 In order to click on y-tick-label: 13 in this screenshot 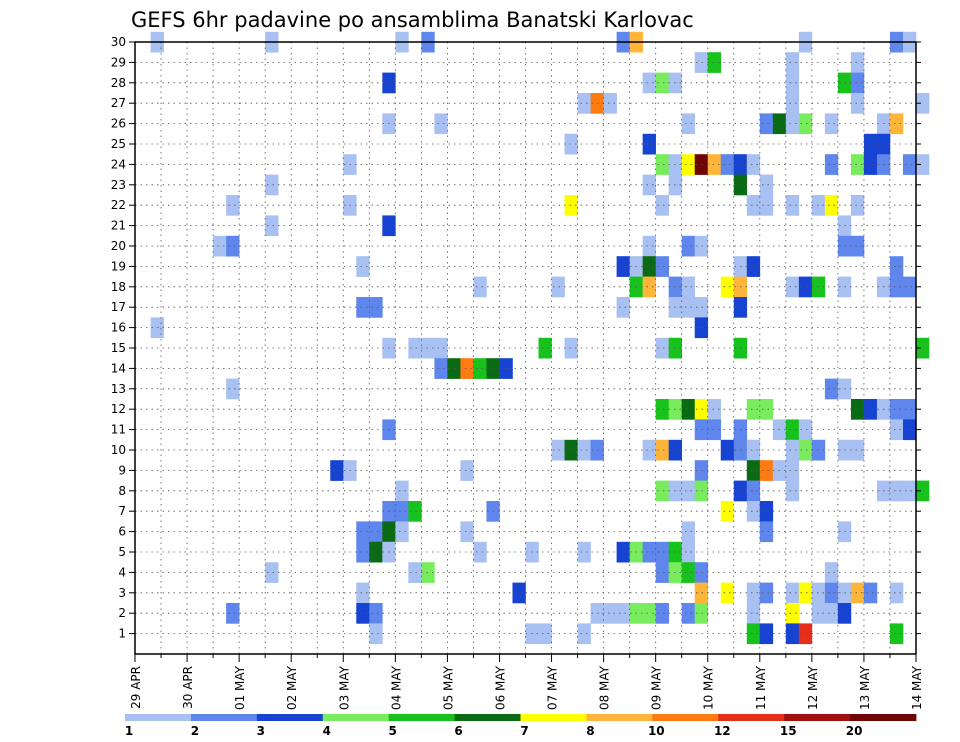, I will do `click(118, 389)`.